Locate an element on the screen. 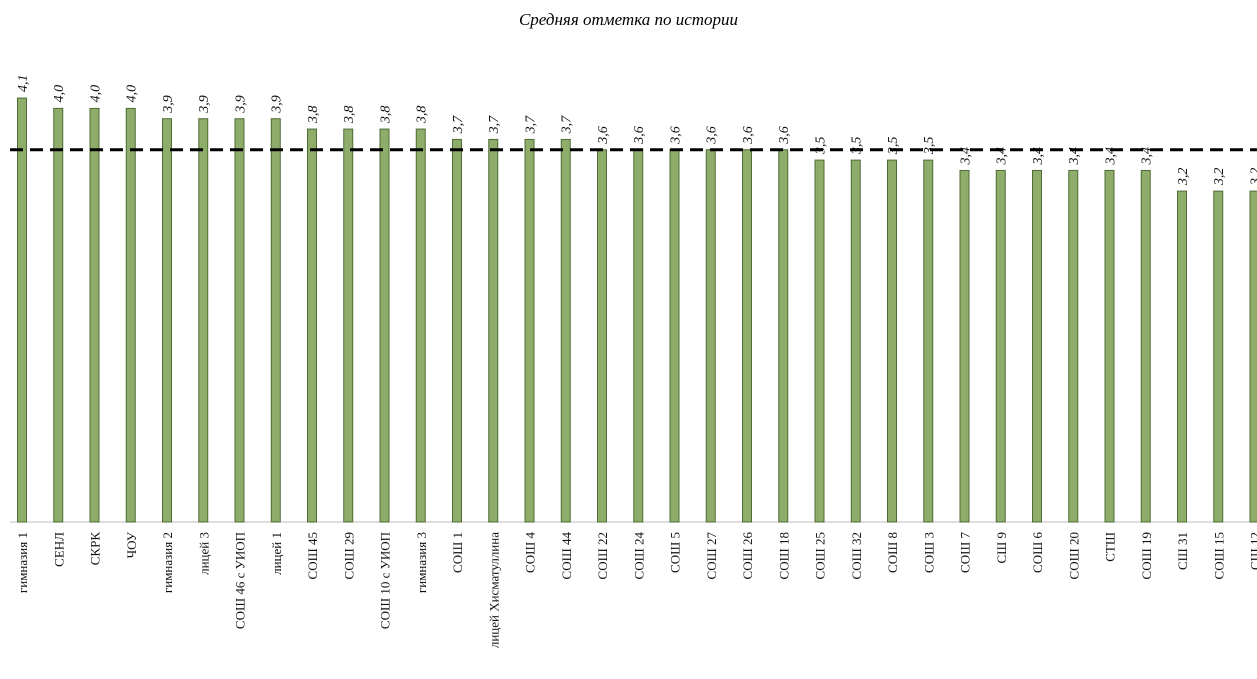 The height and width of the screenshot is (679, 1257). category-label: СШ 9 is located at coordinates (1001, 548).